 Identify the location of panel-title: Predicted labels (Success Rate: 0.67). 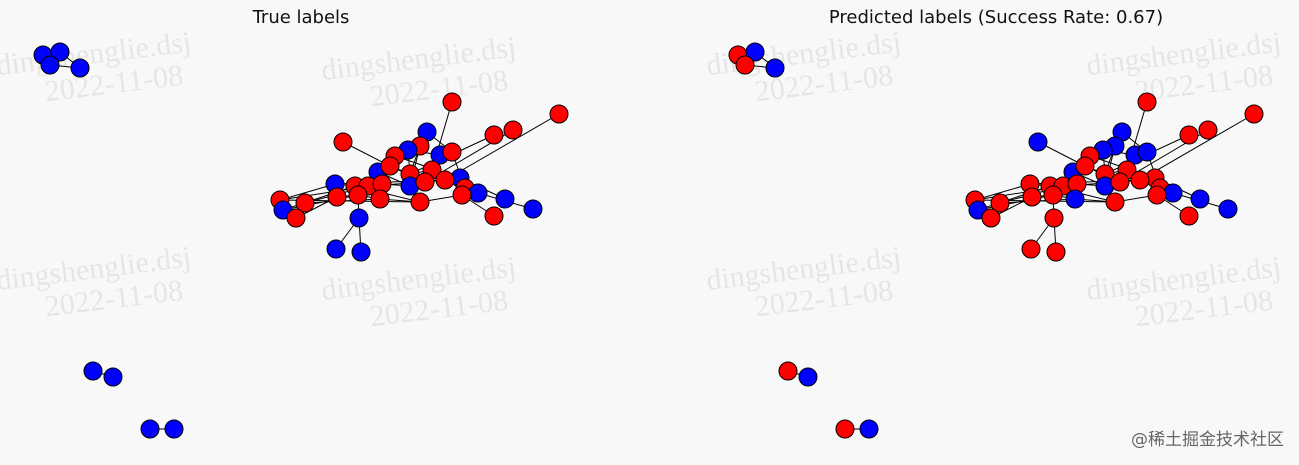
(996, 17).